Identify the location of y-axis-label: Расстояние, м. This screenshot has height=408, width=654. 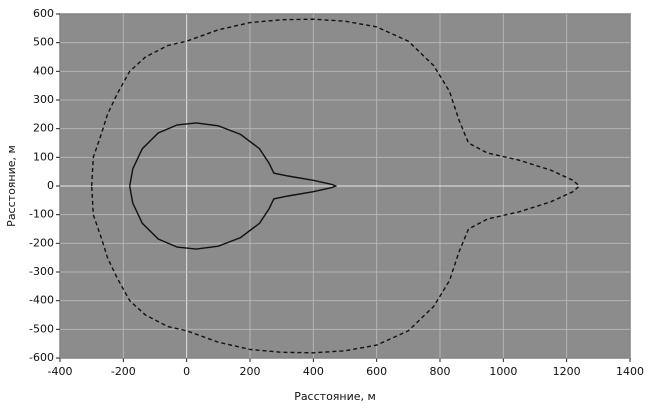
(11, 186).